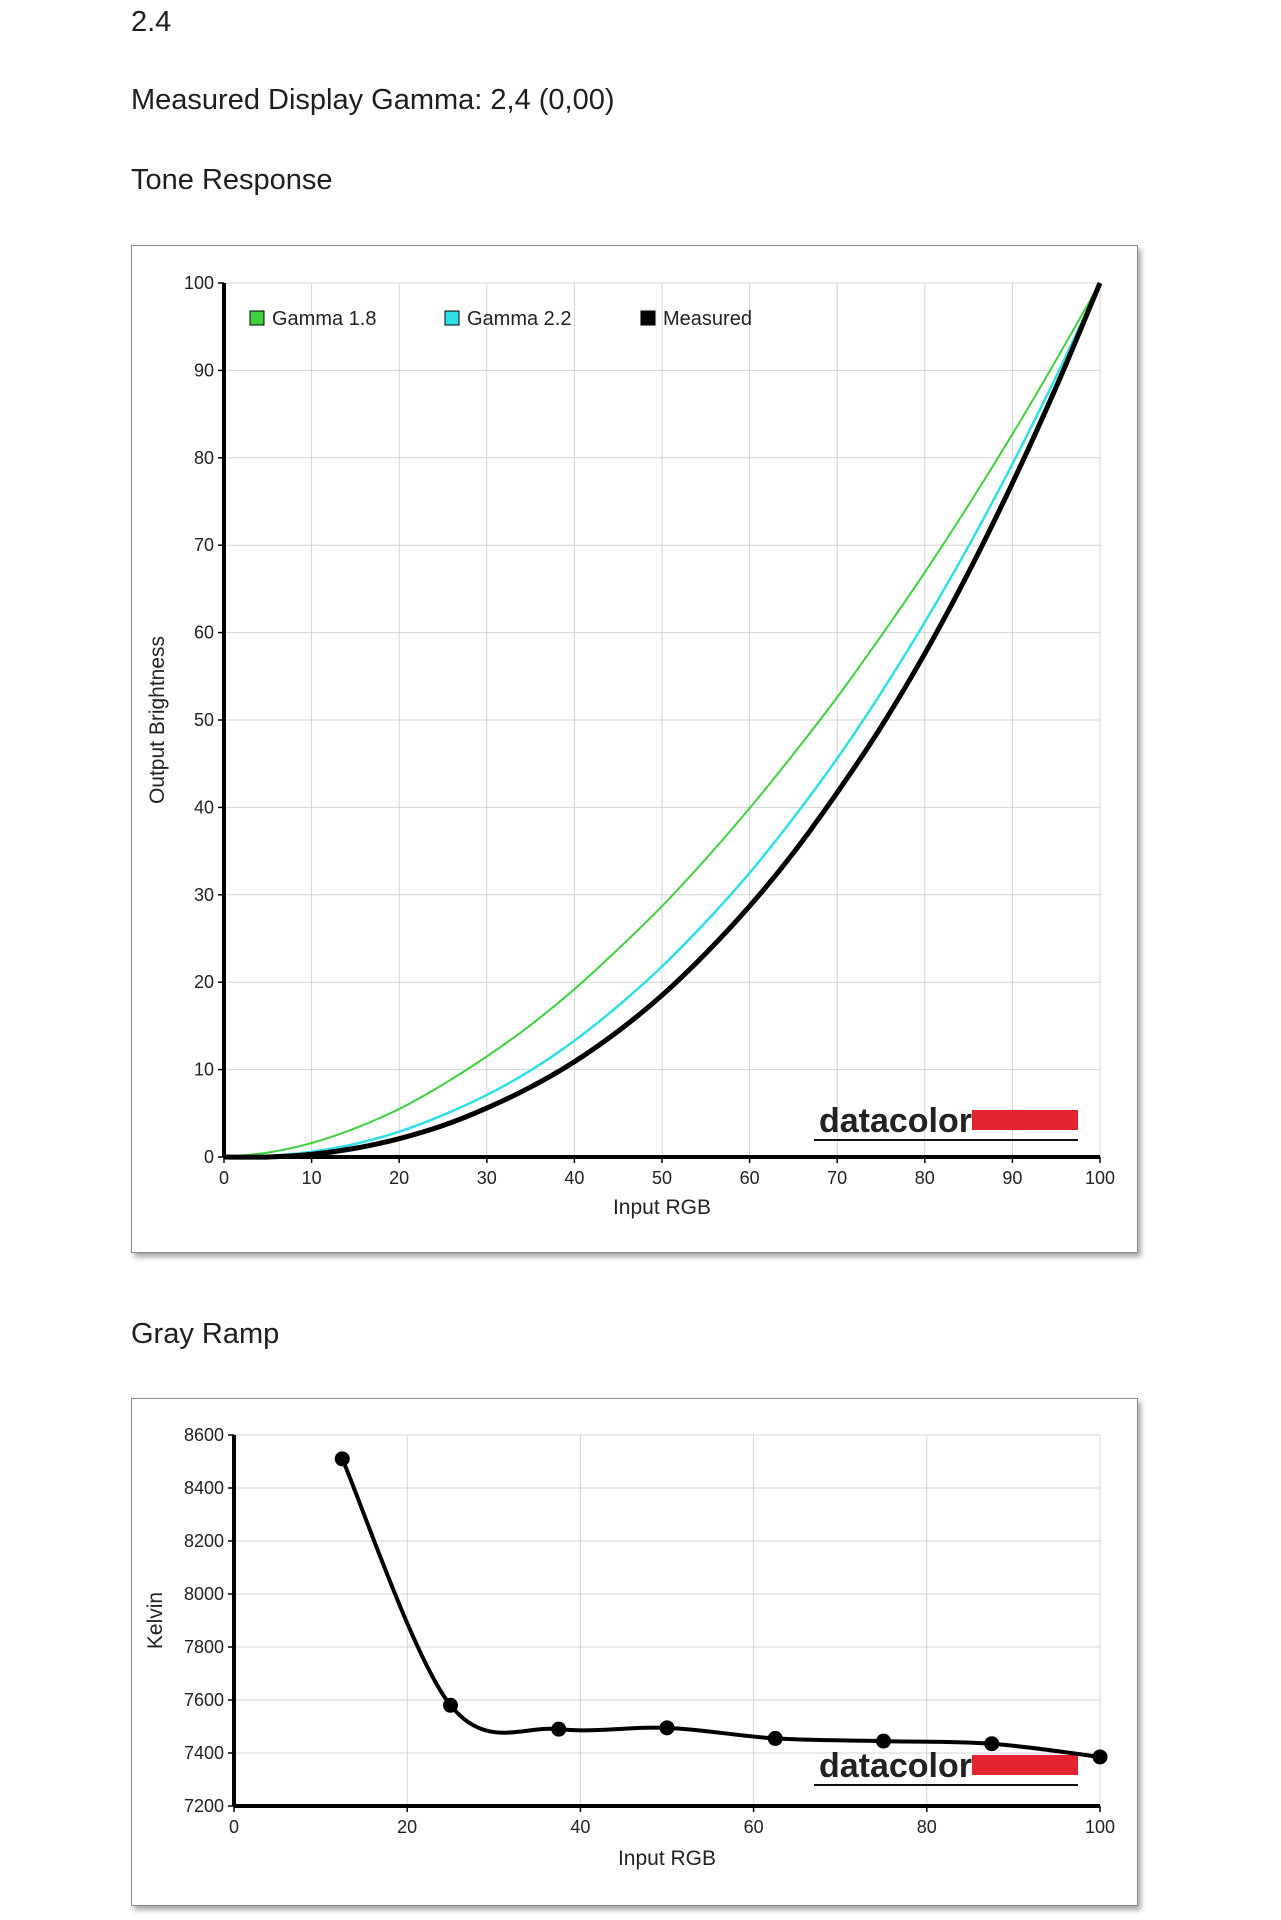  I want to click on y-tick-label: 8200, so click(204, 1541).